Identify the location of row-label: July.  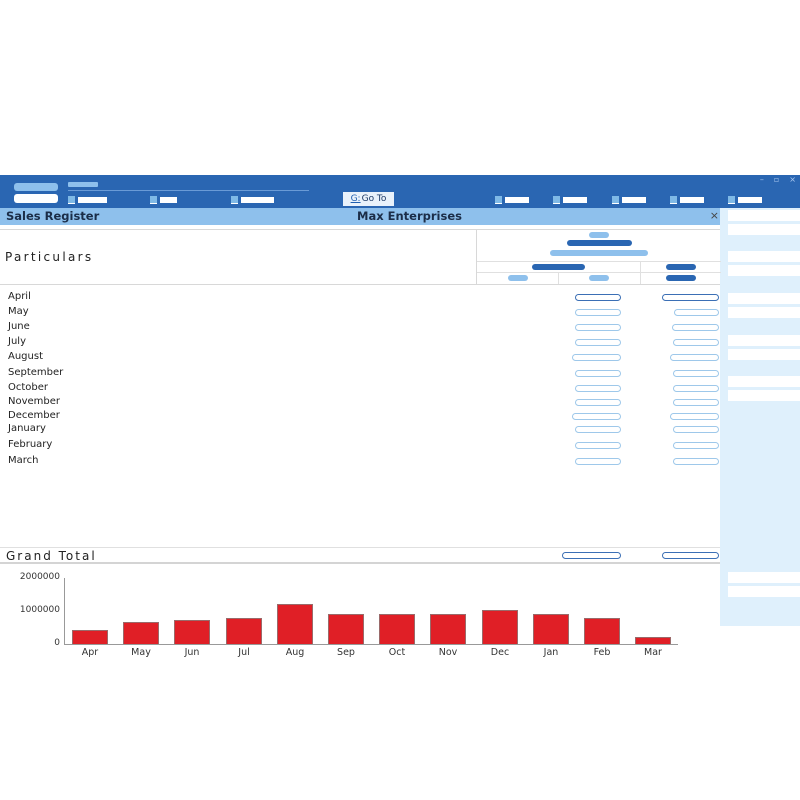
(17, 341).